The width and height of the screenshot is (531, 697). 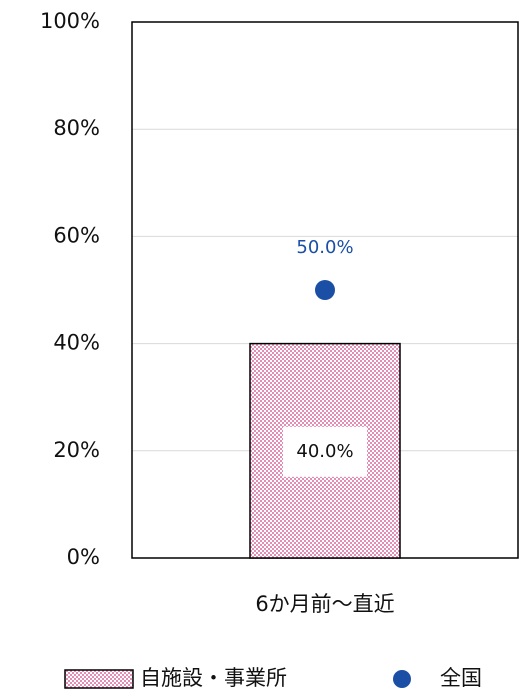 I want to click on data-label: 50.0%, so click(x=324, y=247).